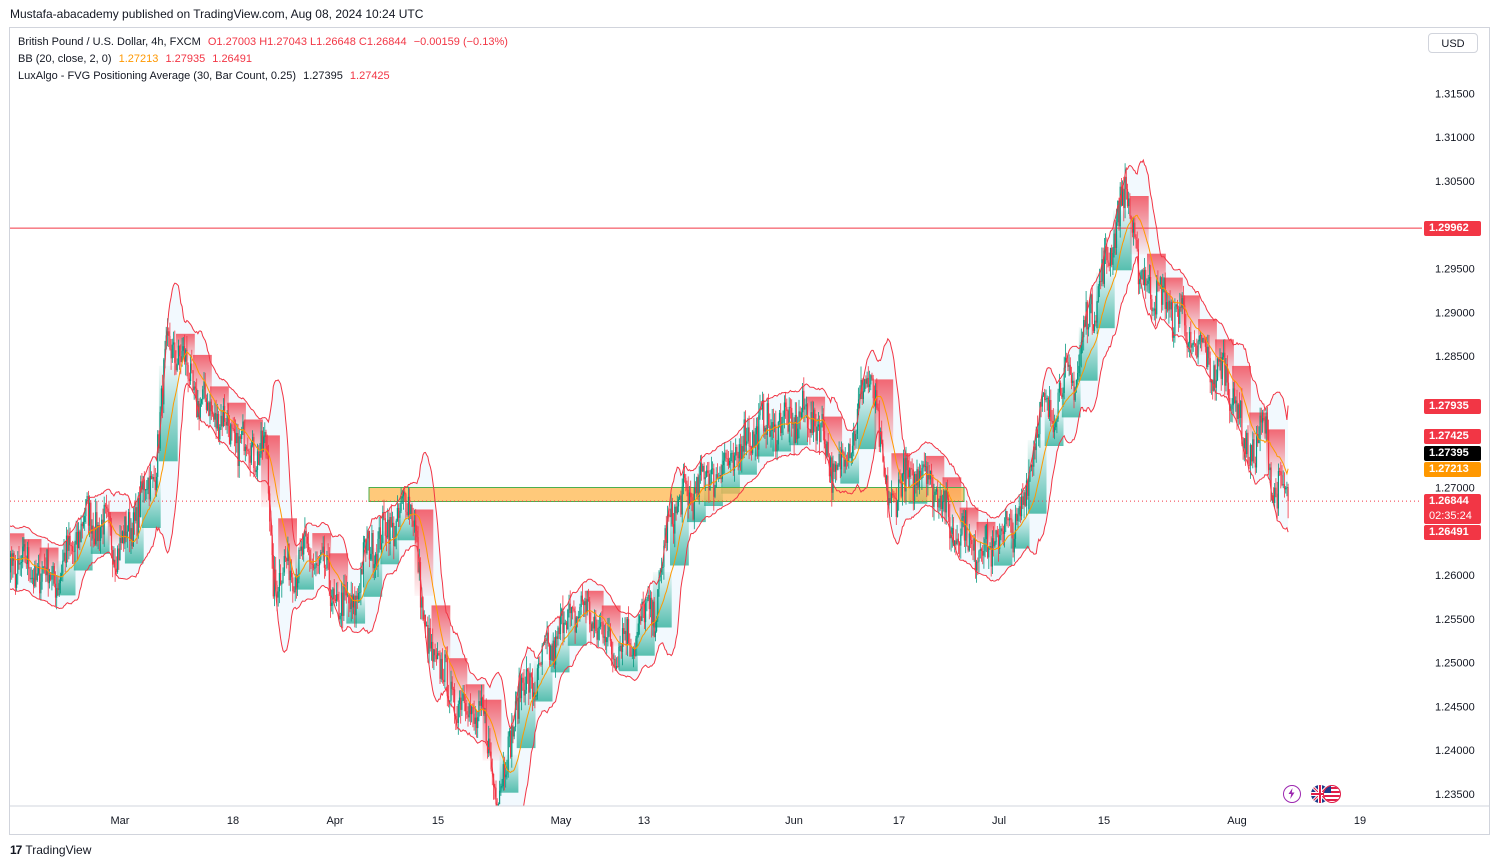 The image size is (1500, 868). I want to click on countdown-tag: 02:35:24, so click(1452, 516).